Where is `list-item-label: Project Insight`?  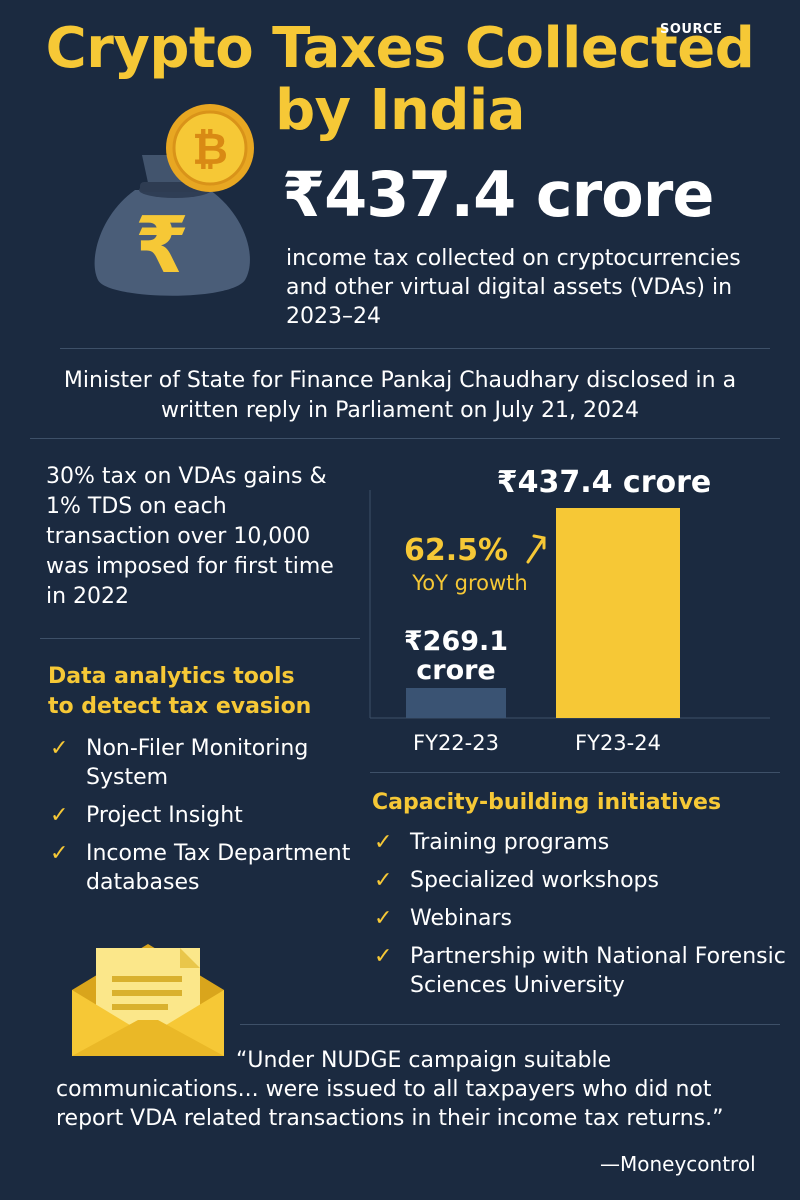 list-item-label: Project Insight is located at coordinates (164, 815).